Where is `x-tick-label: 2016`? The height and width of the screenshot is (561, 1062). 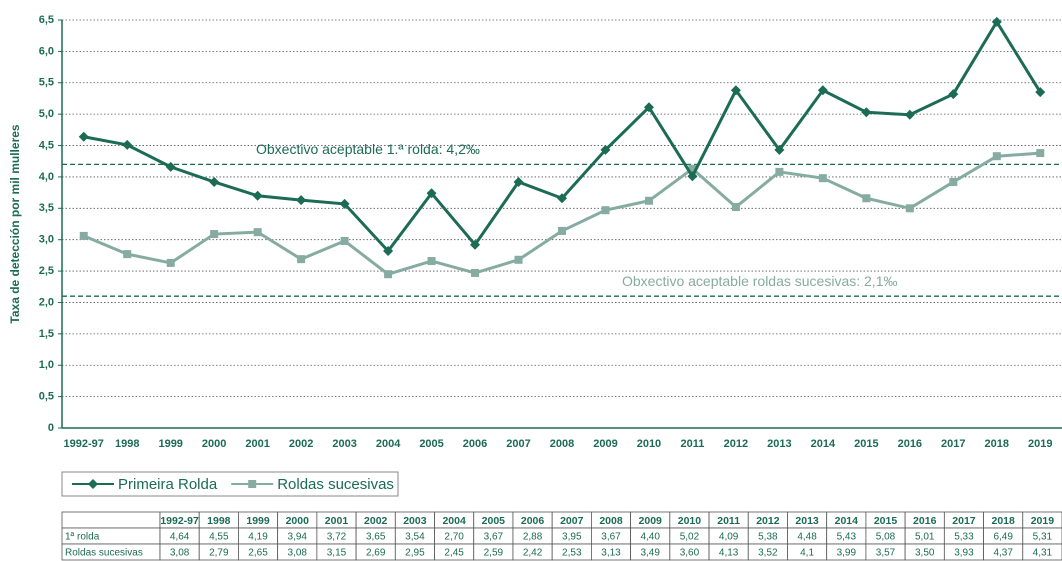
x-tick-label: 2016 is located at coordinates (910, 444).